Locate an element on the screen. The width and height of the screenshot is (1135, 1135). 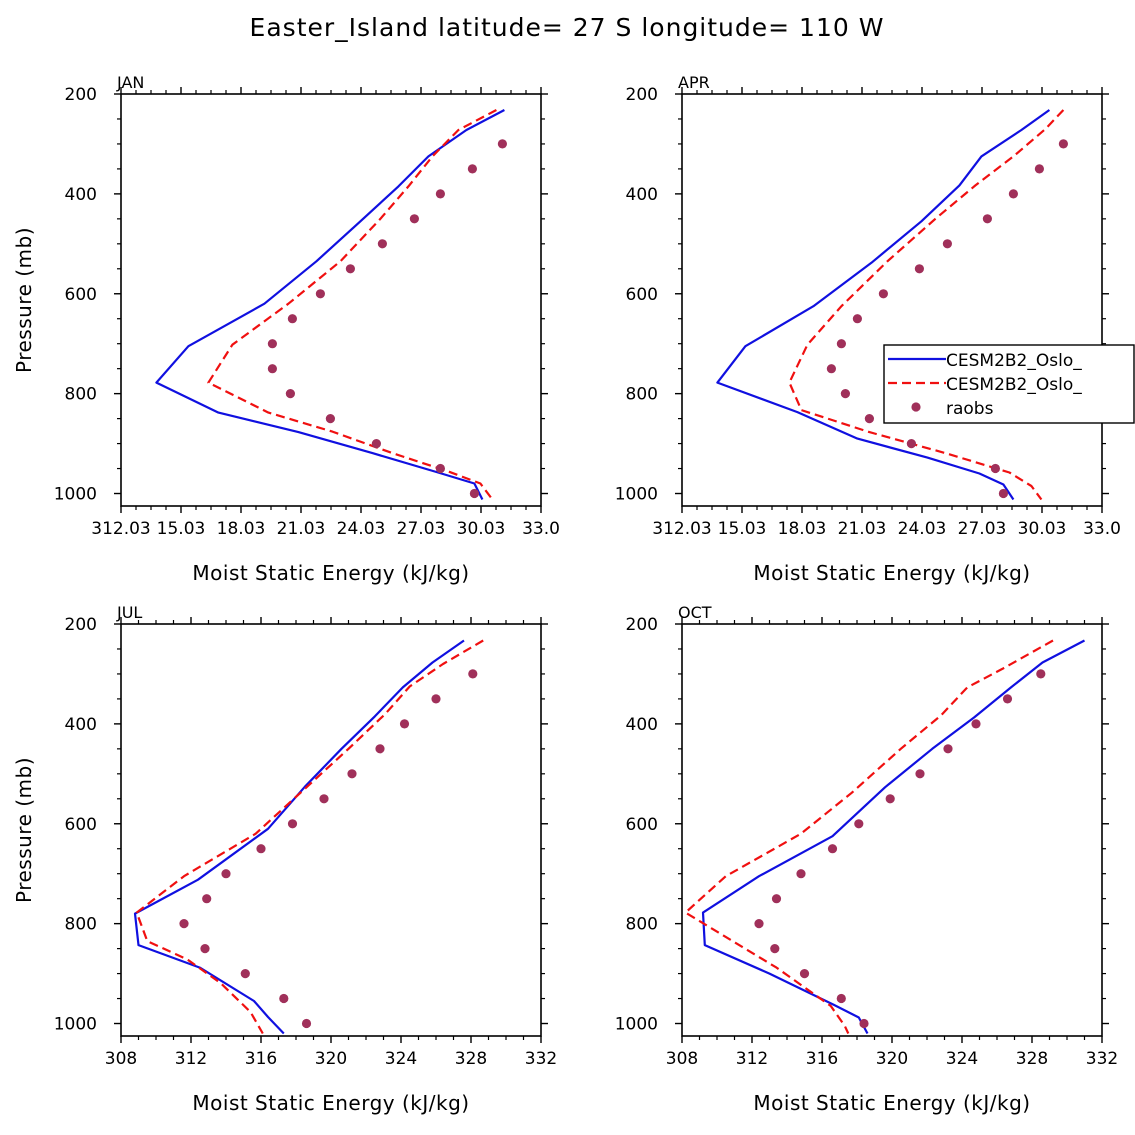
chart-1-series-1-line-solid is located at coordinates (330, 304).